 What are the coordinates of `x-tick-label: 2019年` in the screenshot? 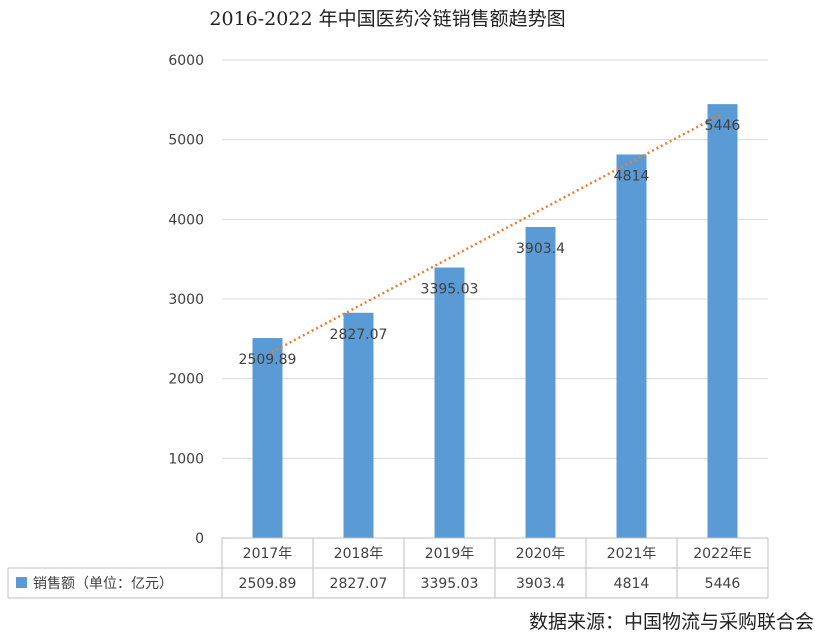 It's located at (450, 554).